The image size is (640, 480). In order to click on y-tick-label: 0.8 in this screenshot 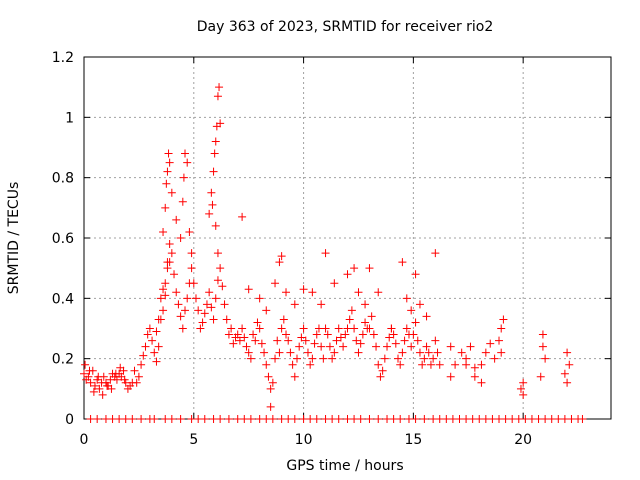, I will do `click(63, 179)`.